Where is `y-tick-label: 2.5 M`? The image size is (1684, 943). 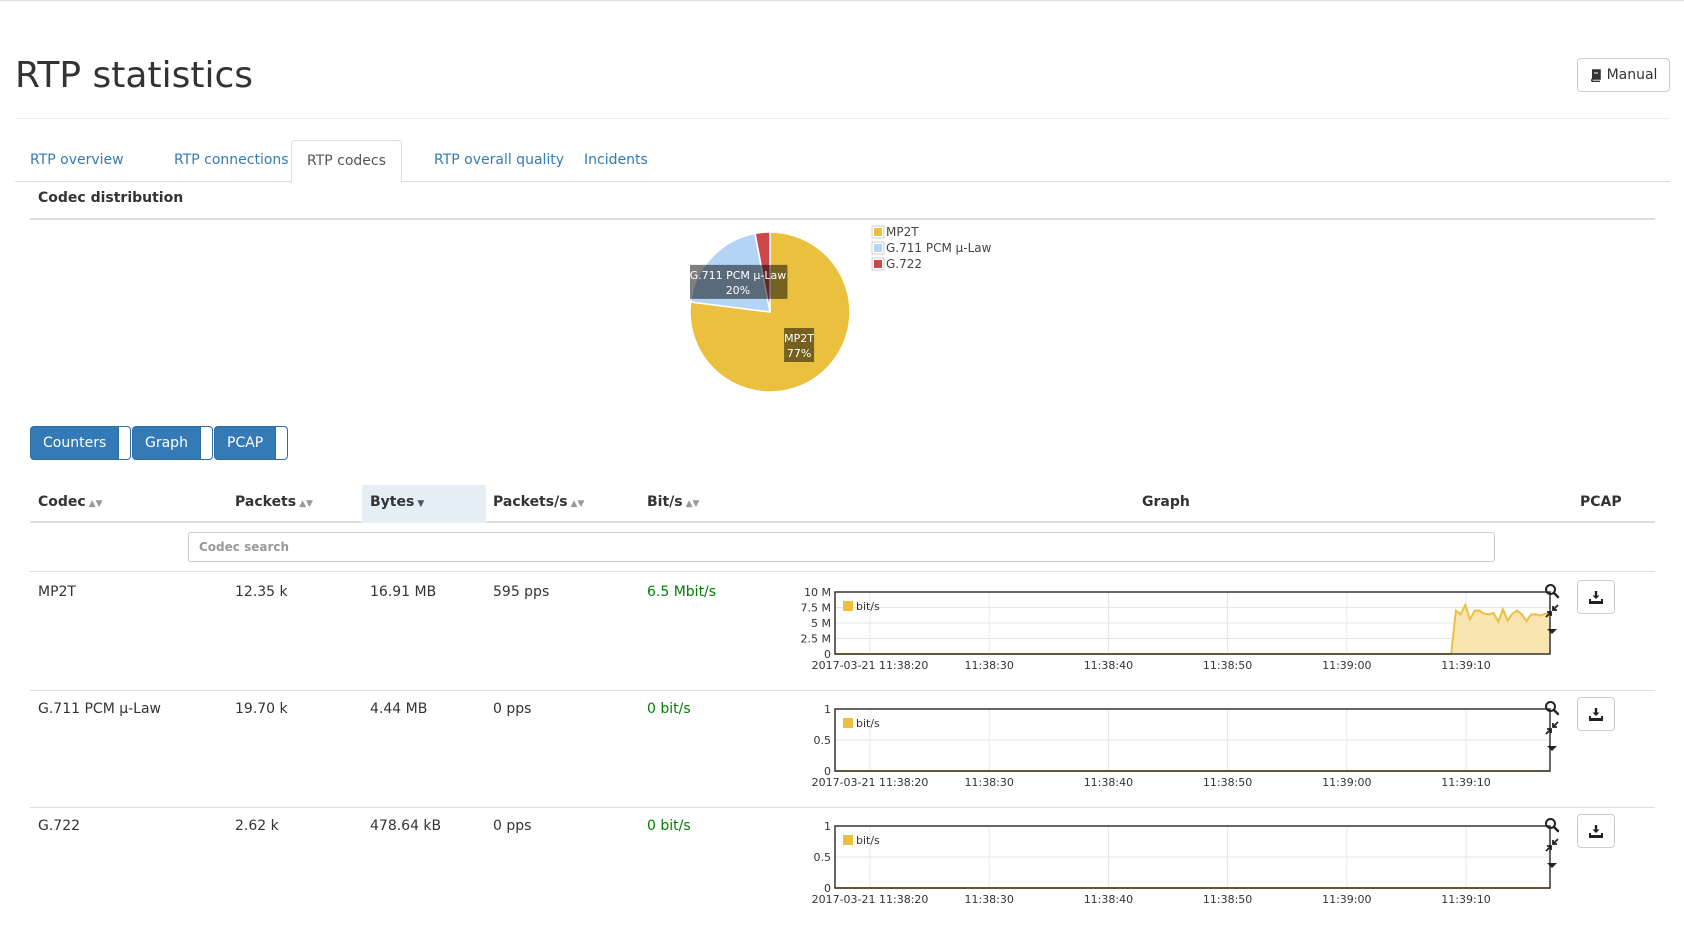 y-tick-label: 2.5 M is located at coordinates (816, 639).